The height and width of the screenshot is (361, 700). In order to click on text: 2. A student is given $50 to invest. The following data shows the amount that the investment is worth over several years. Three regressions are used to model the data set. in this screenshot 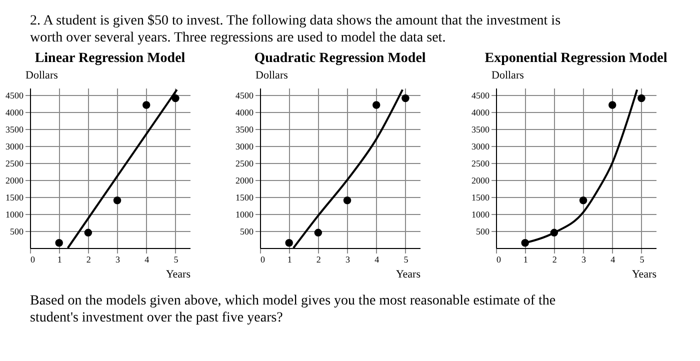, I will do `click(295, 30)`.